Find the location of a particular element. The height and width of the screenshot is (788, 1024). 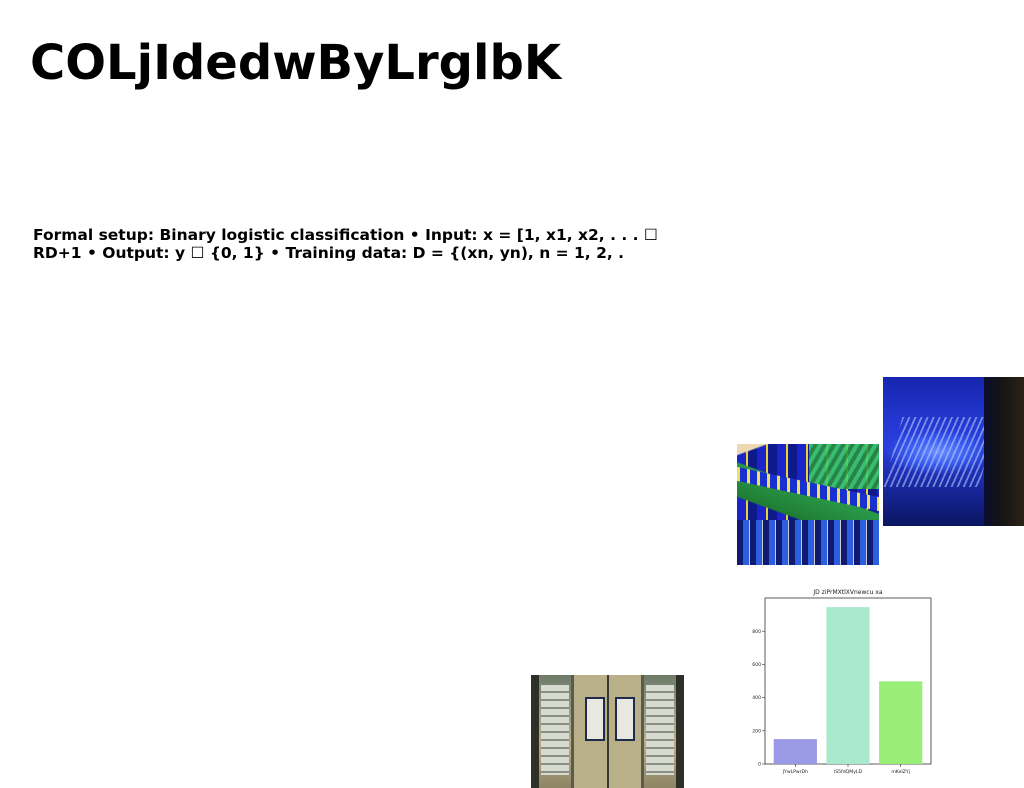

blue-scene-photo is located at coordinates (953, 451).